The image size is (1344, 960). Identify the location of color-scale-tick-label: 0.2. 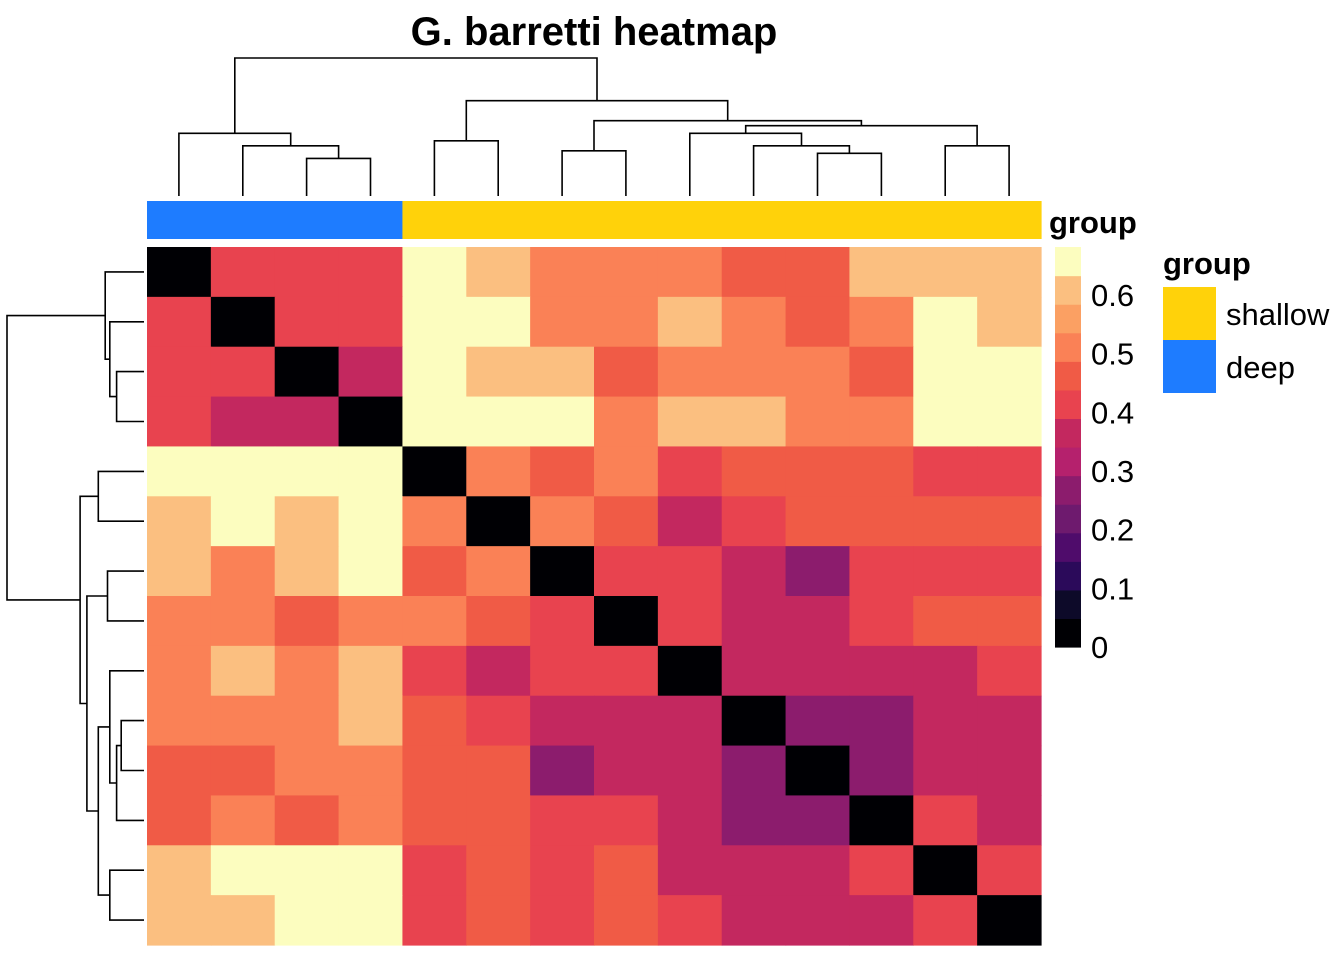
(1112, 530).